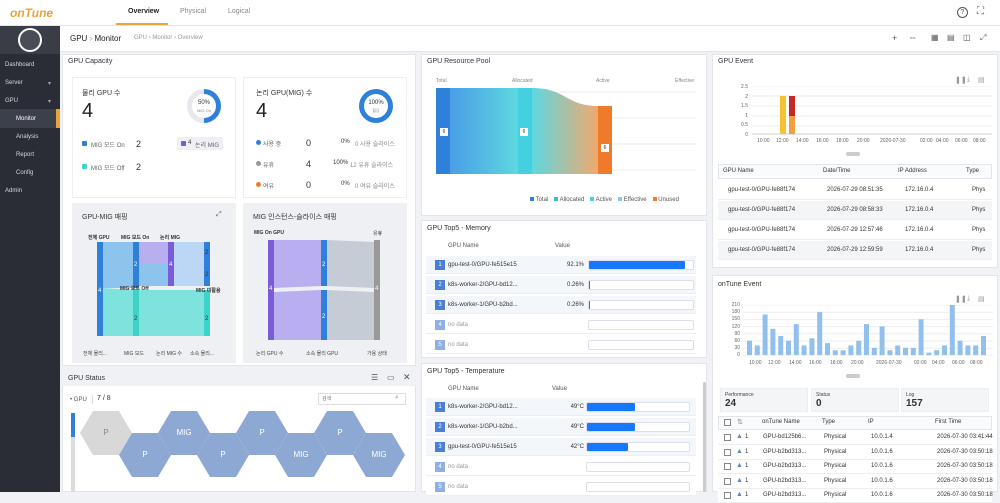 The image size is (1000, 503). Describe the element at coordinates (32, 13) in the screenshot. I see `app-logo: onTune` at that location.